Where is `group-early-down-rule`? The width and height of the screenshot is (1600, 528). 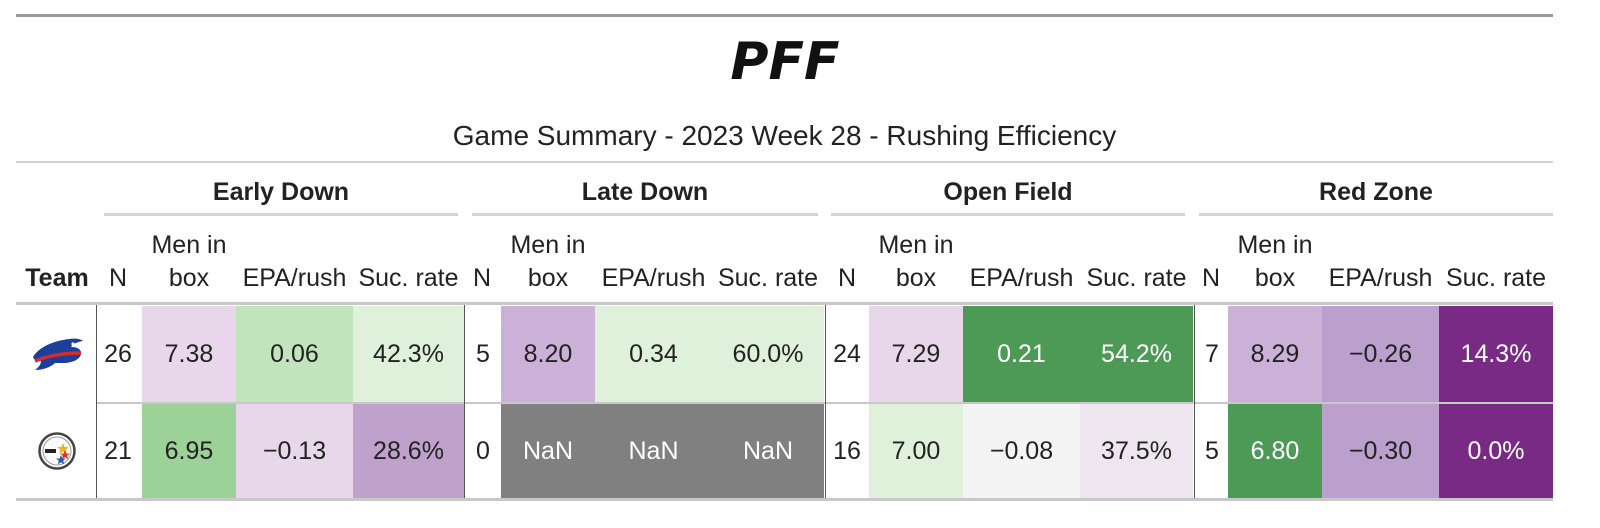
group-early-down-rule is located at coordinates (281, 214).